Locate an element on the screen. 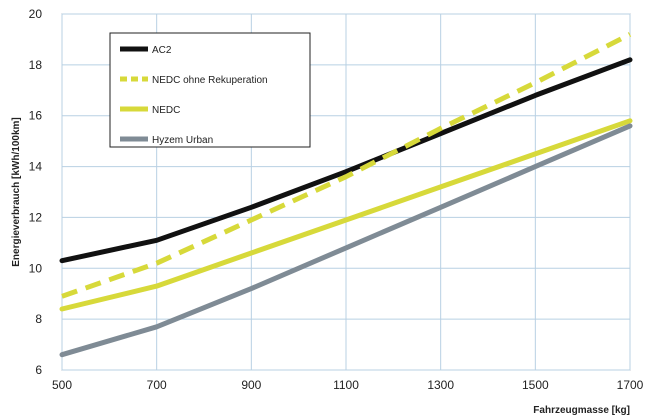  x-tick-label: 700 is located at coordinates (157, 385).